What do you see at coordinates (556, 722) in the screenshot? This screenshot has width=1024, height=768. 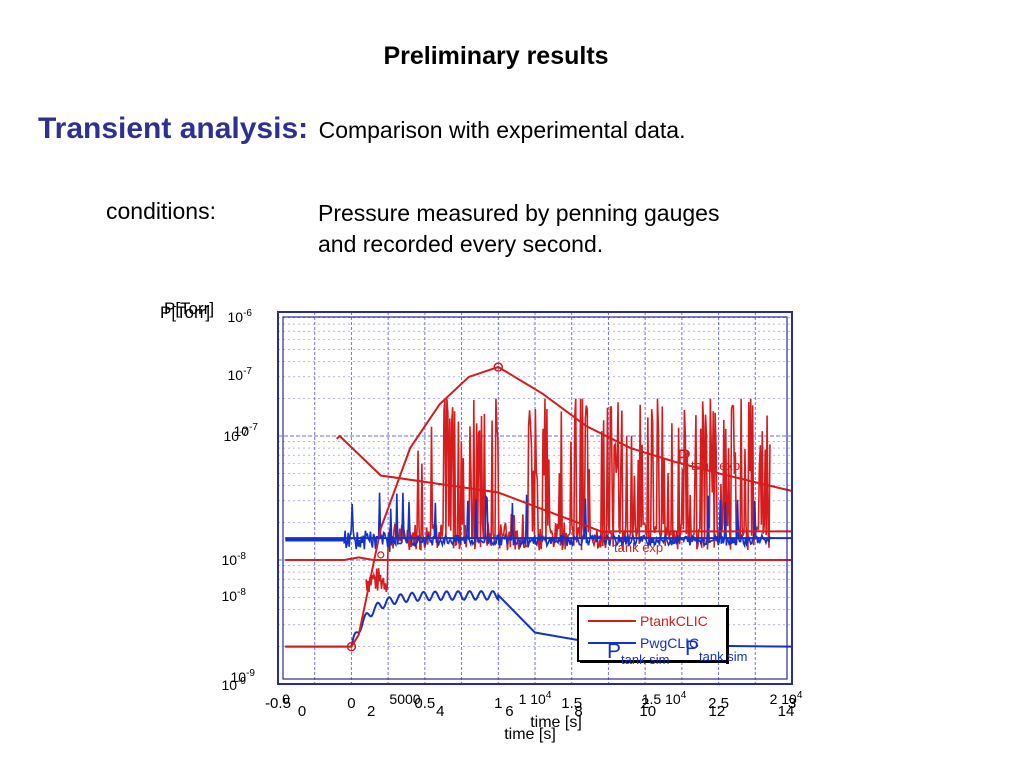 I see `x-axis-label: time [s]` at bounding box center [556, 722].